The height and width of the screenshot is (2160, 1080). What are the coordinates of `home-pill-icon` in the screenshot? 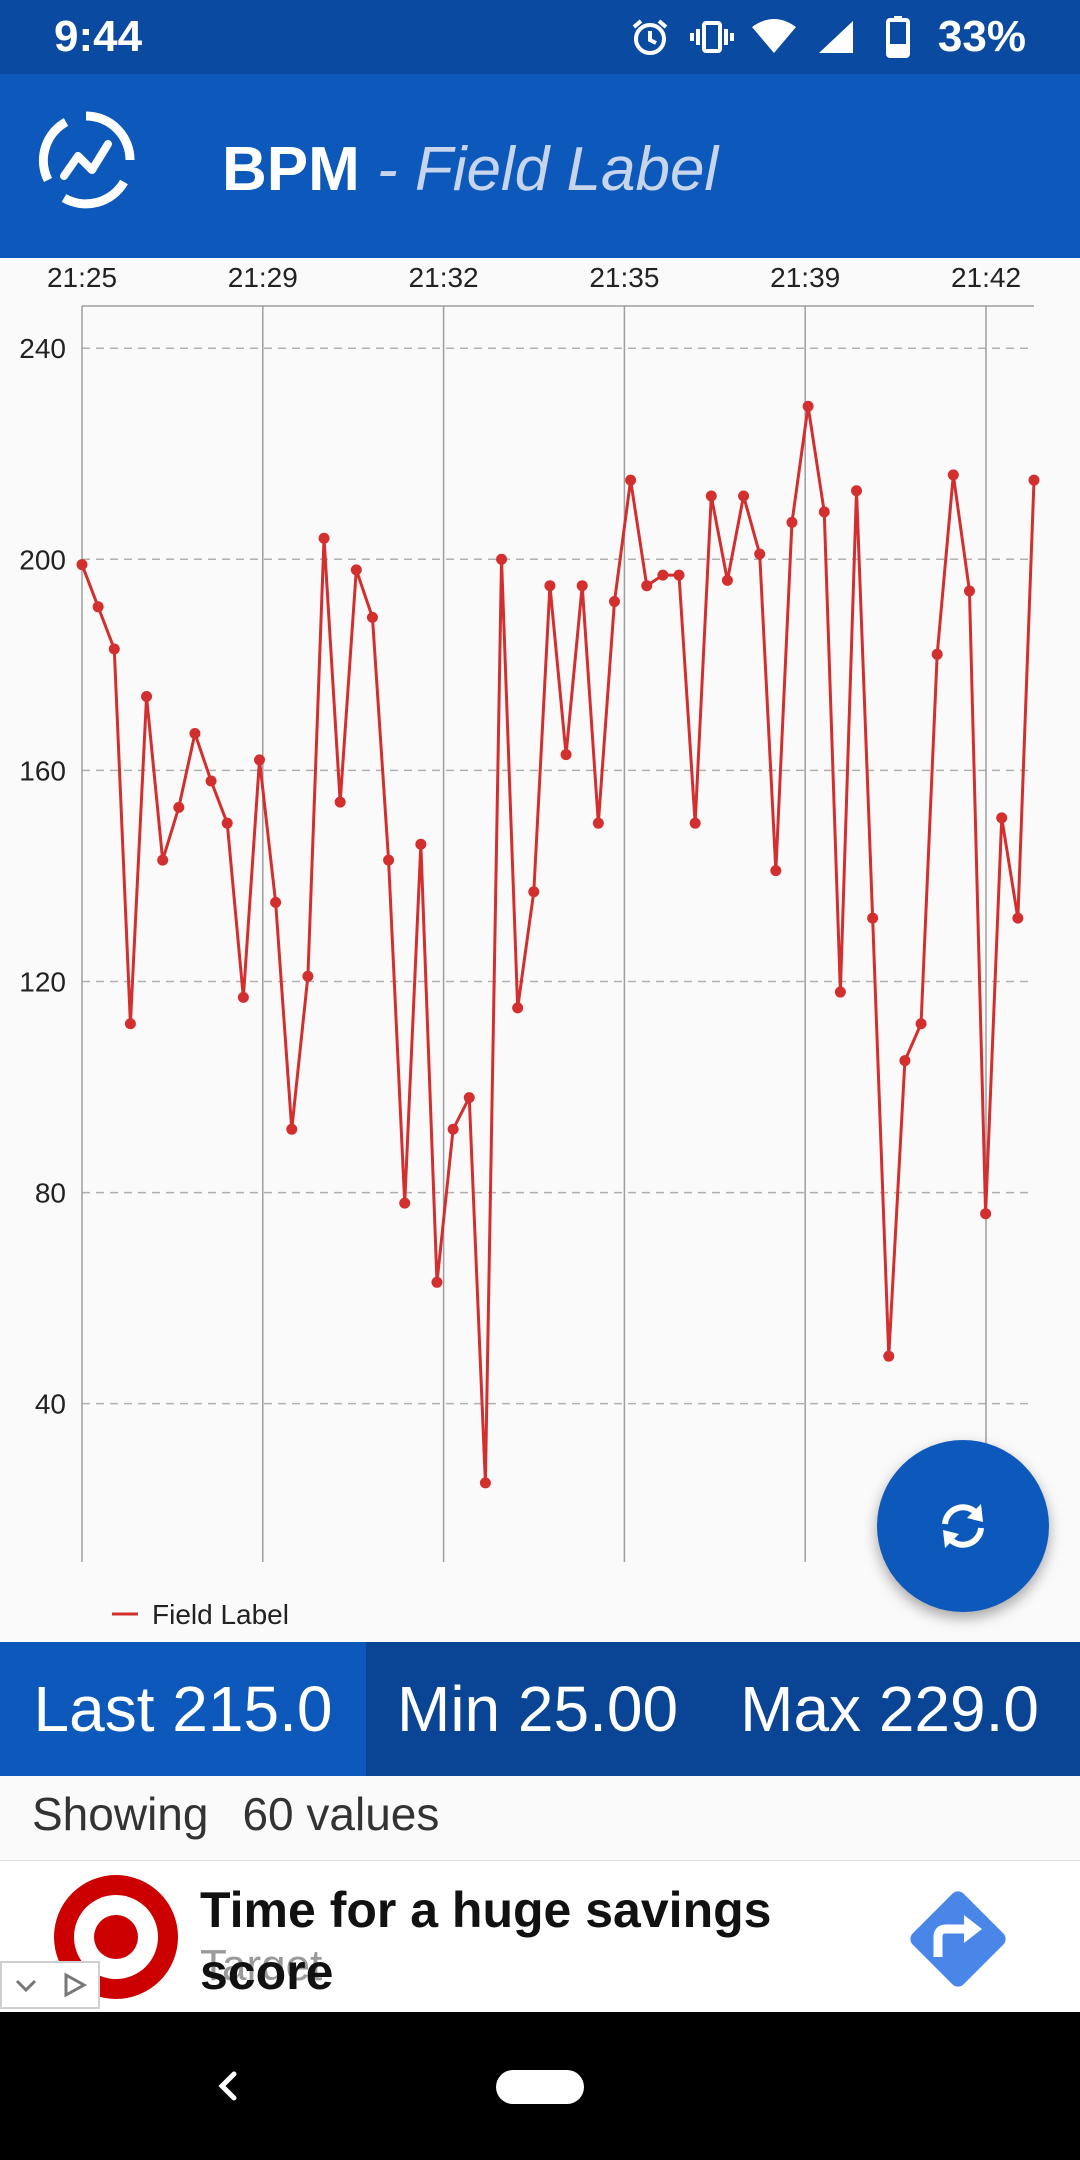 It's located at (540, 2087).